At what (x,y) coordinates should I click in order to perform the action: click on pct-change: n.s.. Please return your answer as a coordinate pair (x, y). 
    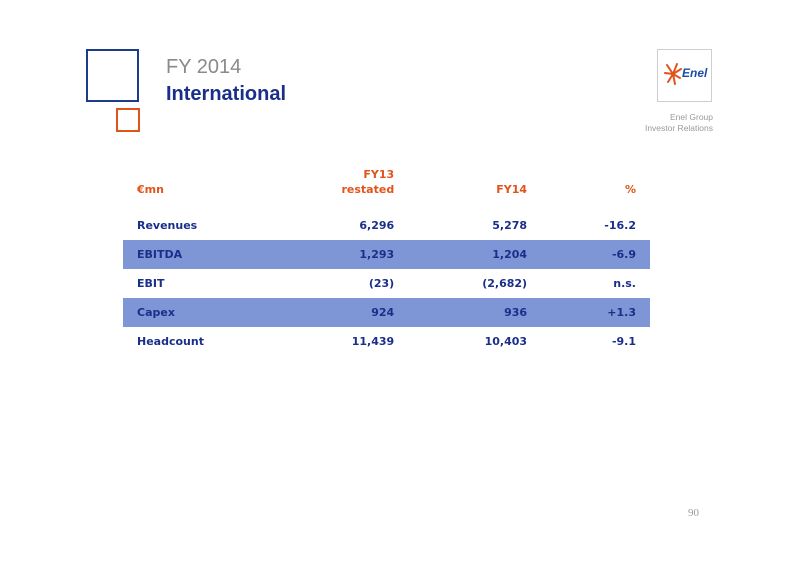
    Looking at the image, I should click on (624, 283).